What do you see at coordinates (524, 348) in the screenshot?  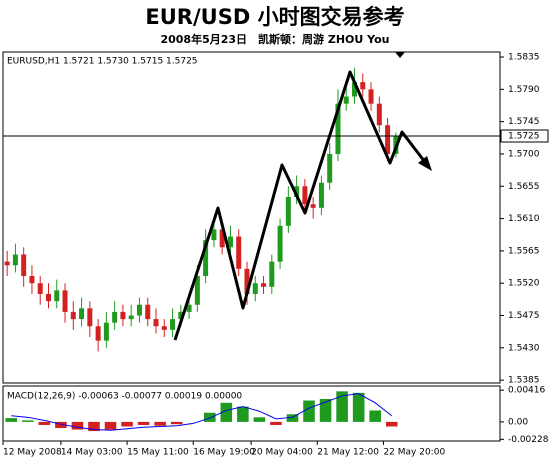 I see `y-tick-label: 1.5430` at bounding box center [524, 348].